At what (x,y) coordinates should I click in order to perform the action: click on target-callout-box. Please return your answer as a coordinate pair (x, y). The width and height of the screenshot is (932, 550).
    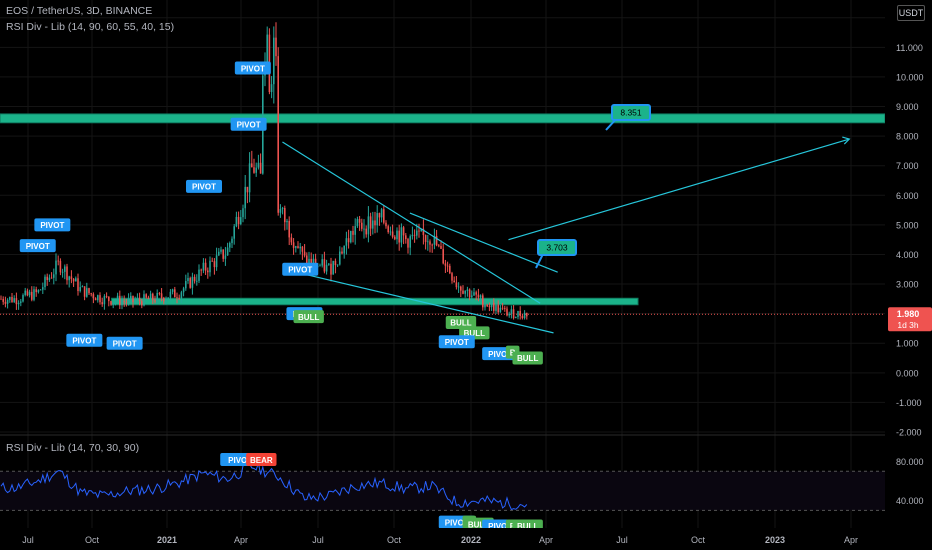
    Looking at the image, I should click on (557, 247).